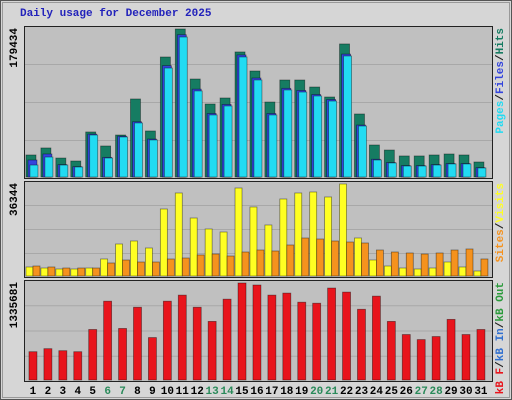 This screenshot has width=512, height=400. I want to click on x-tick-label: 15, so click(242, 392).